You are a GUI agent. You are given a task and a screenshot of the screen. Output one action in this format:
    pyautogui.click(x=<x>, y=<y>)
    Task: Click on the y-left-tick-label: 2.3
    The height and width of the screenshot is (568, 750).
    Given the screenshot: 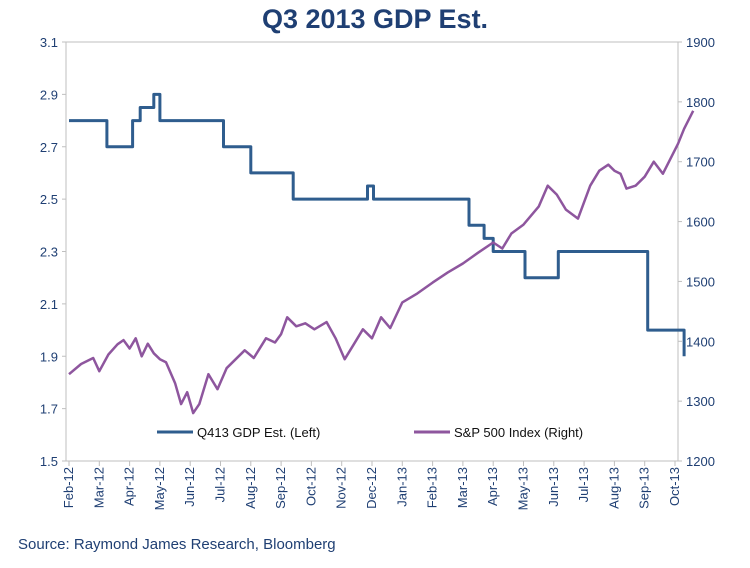 What is the action you would take?
    pyautogui.click(x=49, y=252)
    